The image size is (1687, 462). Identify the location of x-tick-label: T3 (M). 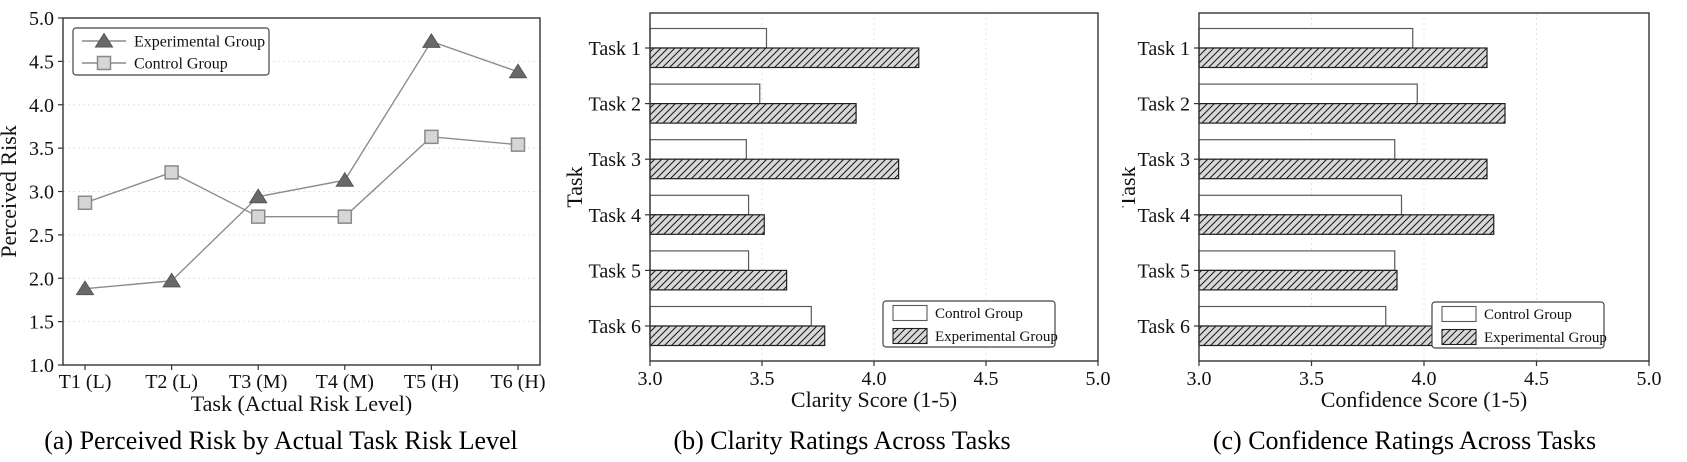
(258, 382).